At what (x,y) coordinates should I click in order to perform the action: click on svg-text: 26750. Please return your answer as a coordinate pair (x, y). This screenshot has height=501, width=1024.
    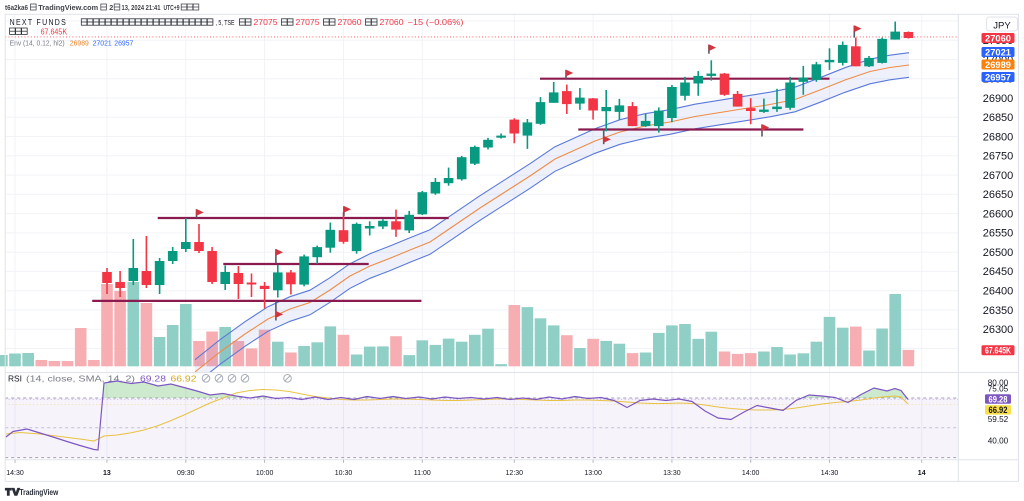
    Looking at the image, I should click on (998, 157).